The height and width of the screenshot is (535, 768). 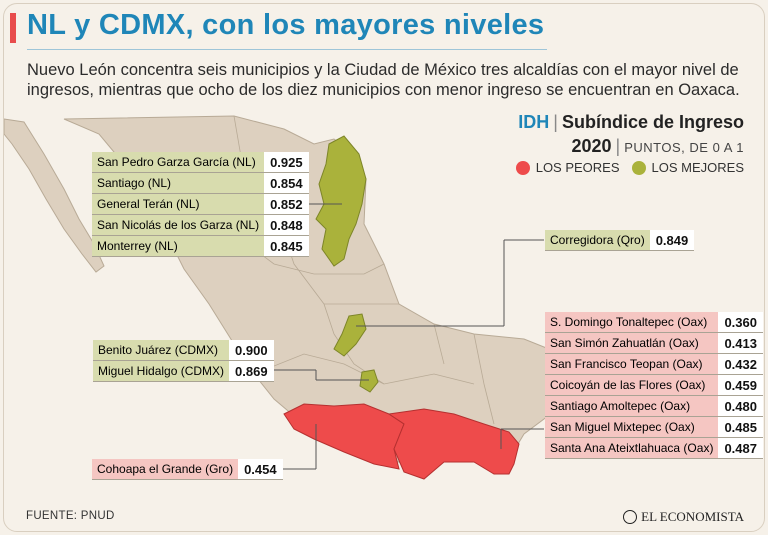 I want to click on municipality-name: San Simón Zahuatlán (Oax), so click(x=632, y=343).